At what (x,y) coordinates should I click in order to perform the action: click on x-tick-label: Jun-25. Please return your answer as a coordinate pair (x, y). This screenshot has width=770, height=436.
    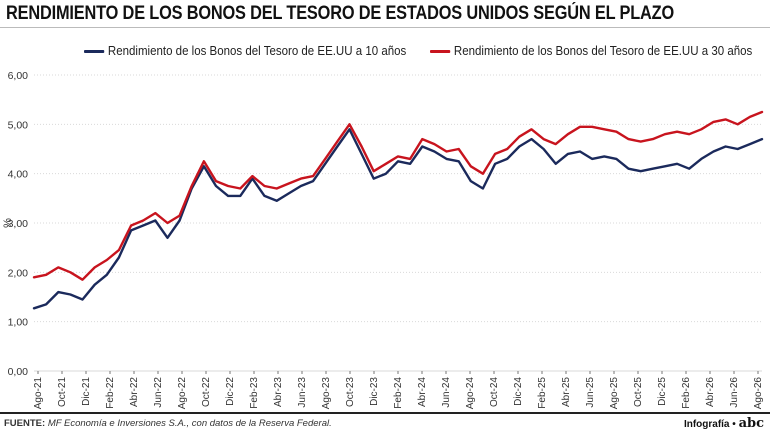
    Looking at the image, I should click on (590, 392).